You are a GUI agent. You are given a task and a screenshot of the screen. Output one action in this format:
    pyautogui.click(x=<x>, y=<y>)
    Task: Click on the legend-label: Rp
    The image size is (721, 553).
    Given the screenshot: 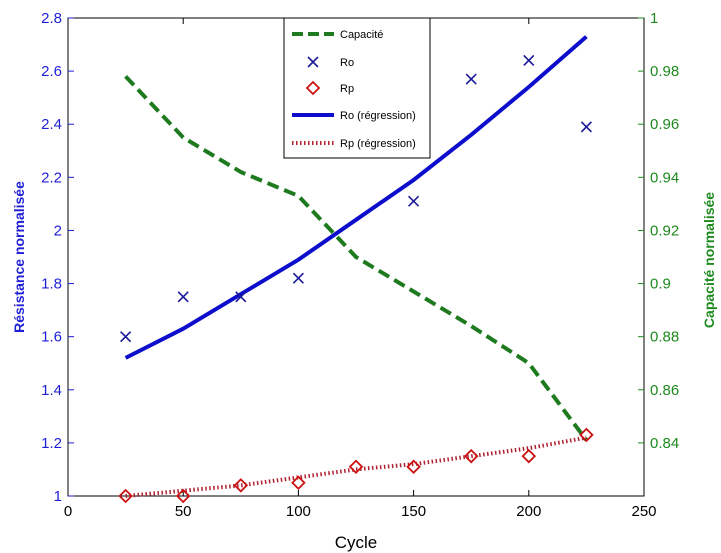 What is the action you would take?
    pyautogui.click(x=347, y=89)
    